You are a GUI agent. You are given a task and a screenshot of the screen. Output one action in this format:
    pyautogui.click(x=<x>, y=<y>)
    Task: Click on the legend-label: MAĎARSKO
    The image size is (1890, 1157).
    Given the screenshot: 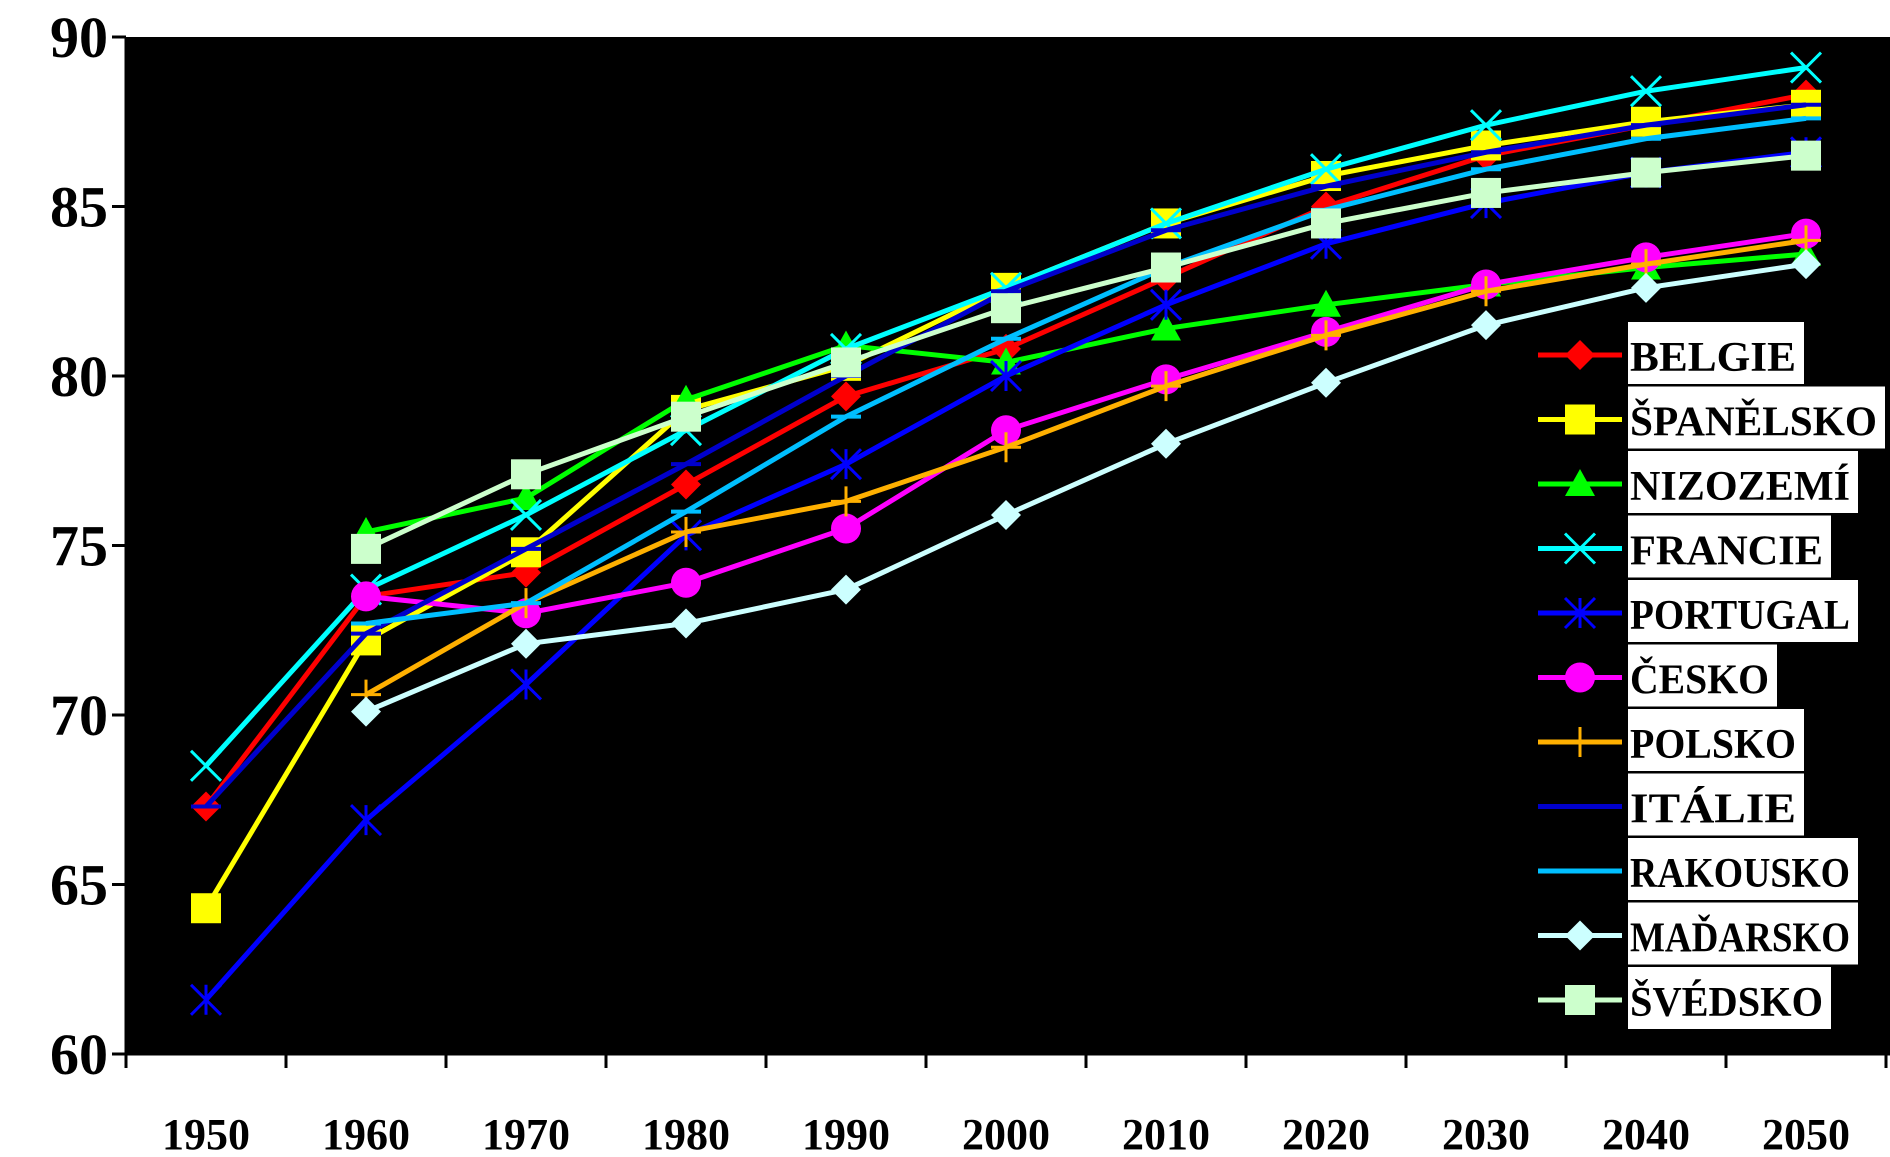 What is the action you would take?
    pyautogui.click(x=1740, y=938)
    